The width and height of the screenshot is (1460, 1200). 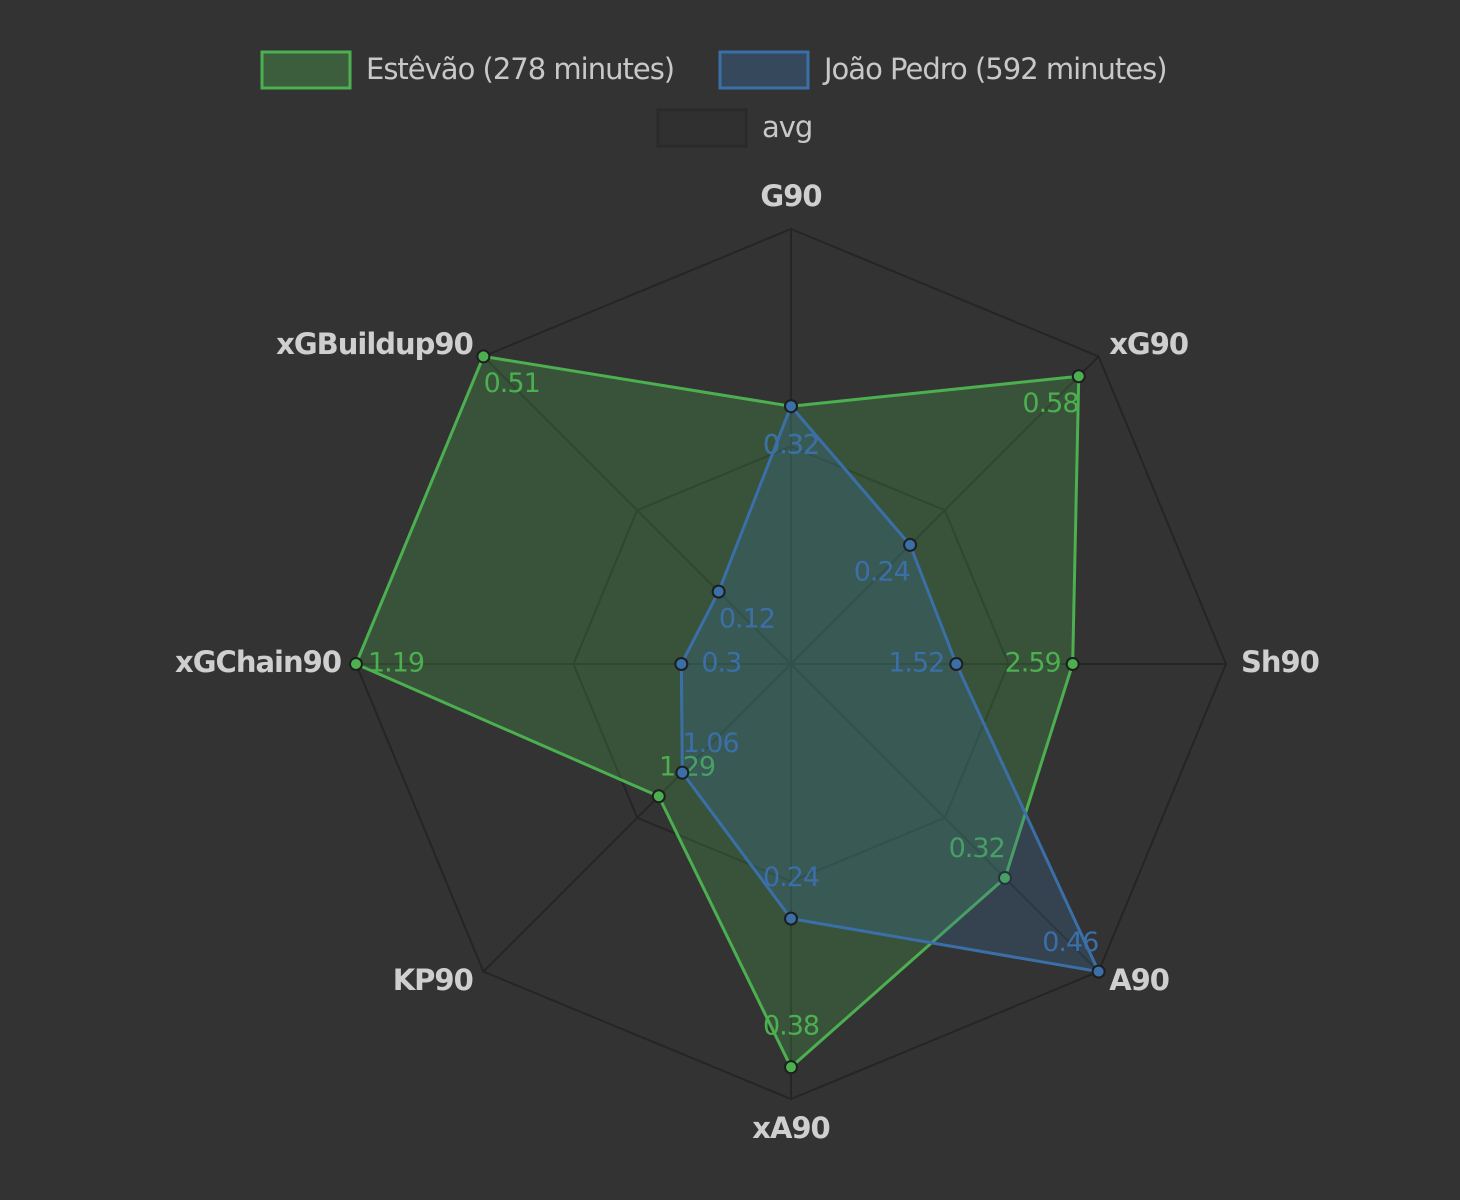 What do you see at coordinates (258, 662) in the screenshot?
I see `axis-label: xGChain90` at bounding box center [258, 662].